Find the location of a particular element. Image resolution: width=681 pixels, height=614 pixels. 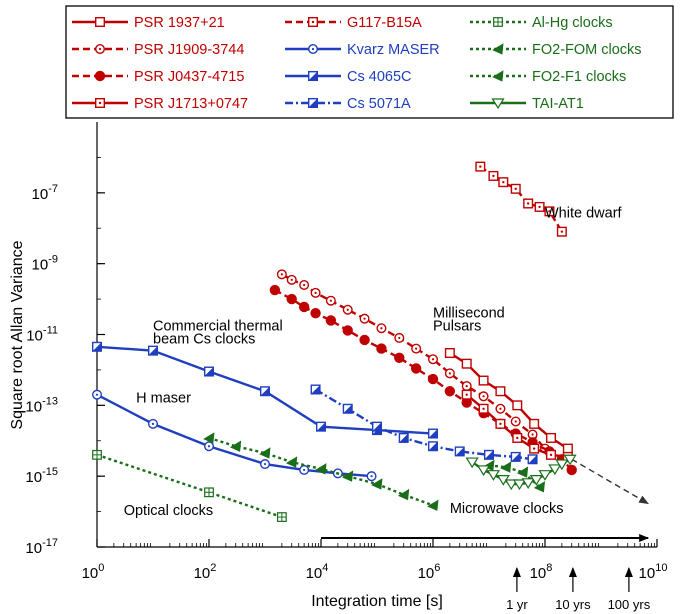

legend-label: PSR J1713+0747 is located at coordinates (191, 104).